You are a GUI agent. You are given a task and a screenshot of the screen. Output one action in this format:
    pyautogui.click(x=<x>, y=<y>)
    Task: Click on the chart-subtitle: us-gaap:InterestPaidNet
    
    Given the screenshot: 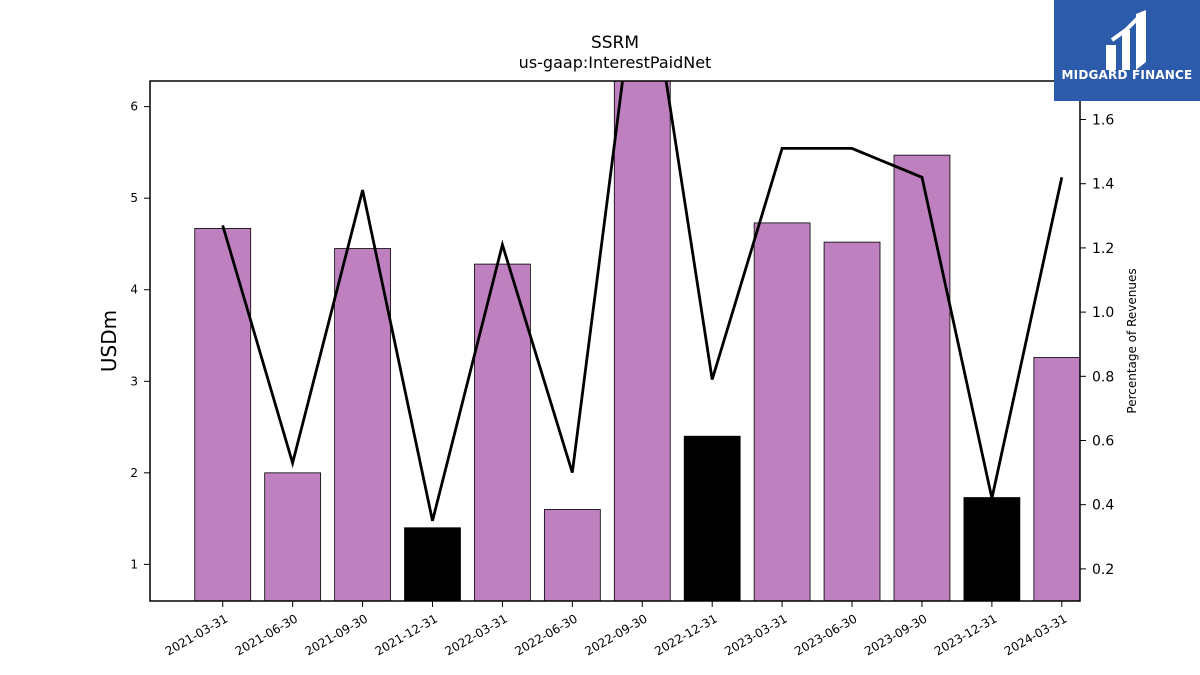 What is the action you would take?
    pyautogui.click(x=615, y=62)
    